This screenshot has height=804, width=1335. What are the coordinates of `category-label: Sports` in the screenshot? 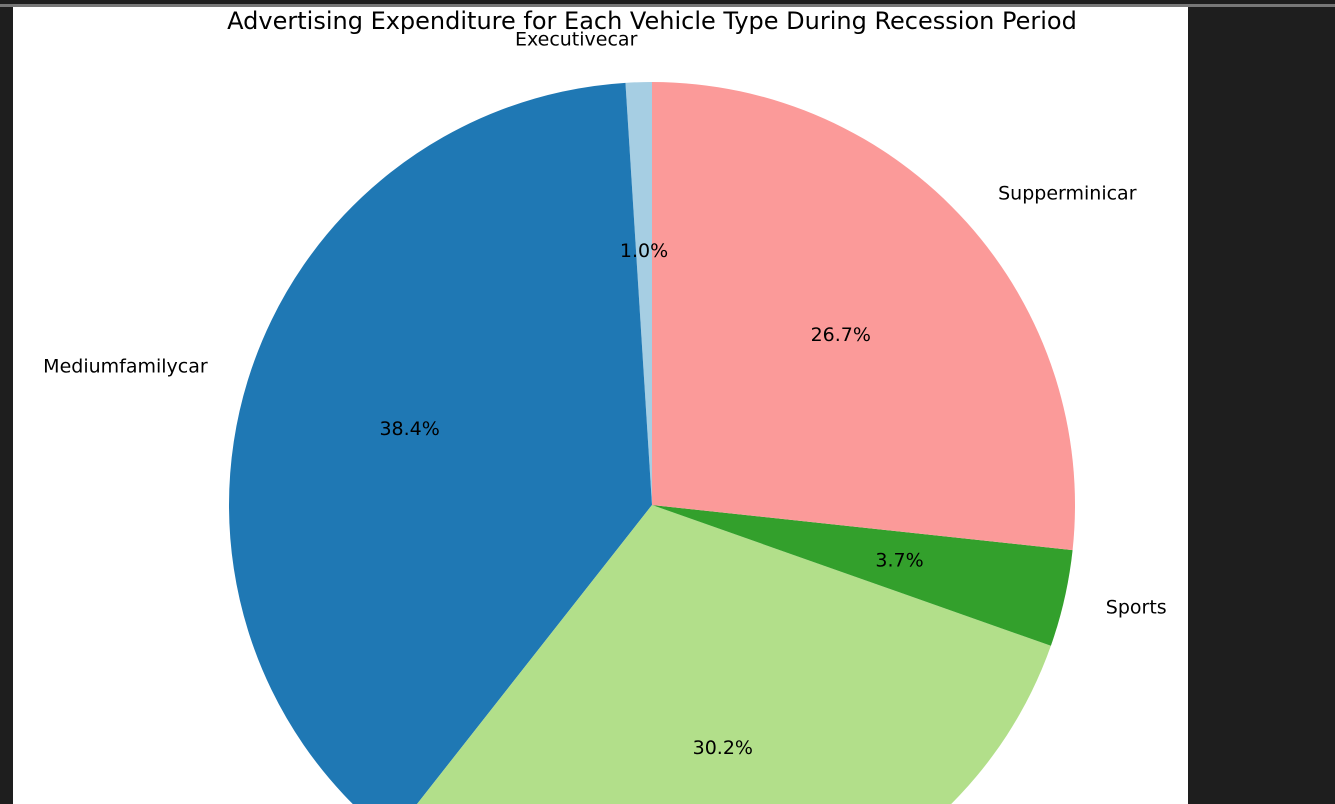 It's located at (1136, 607).